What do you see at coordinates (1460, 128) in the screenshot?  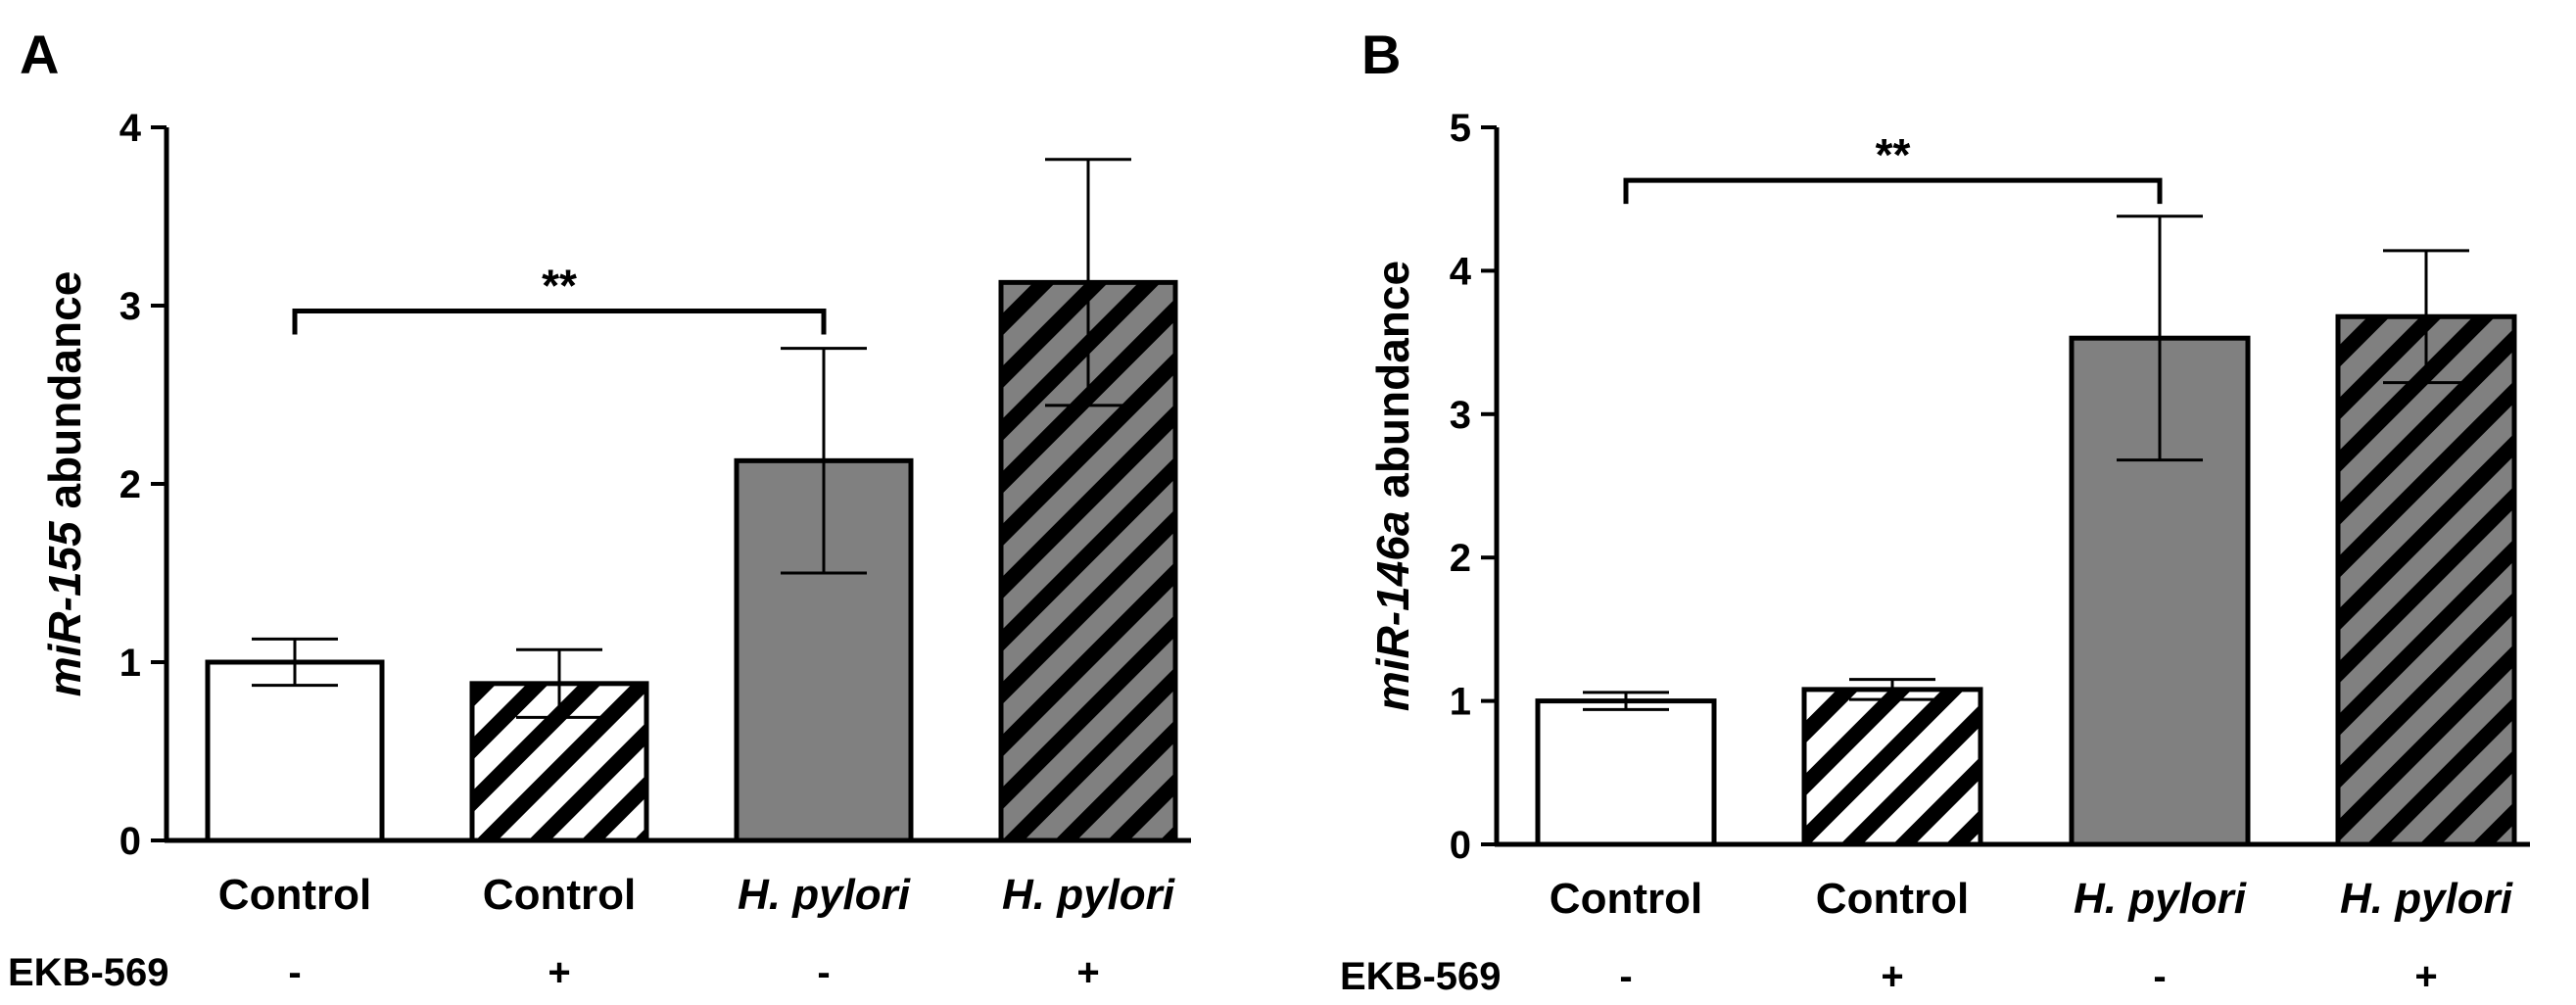 I see `y-tick-label: 5` at bounding box center [1460, 128].